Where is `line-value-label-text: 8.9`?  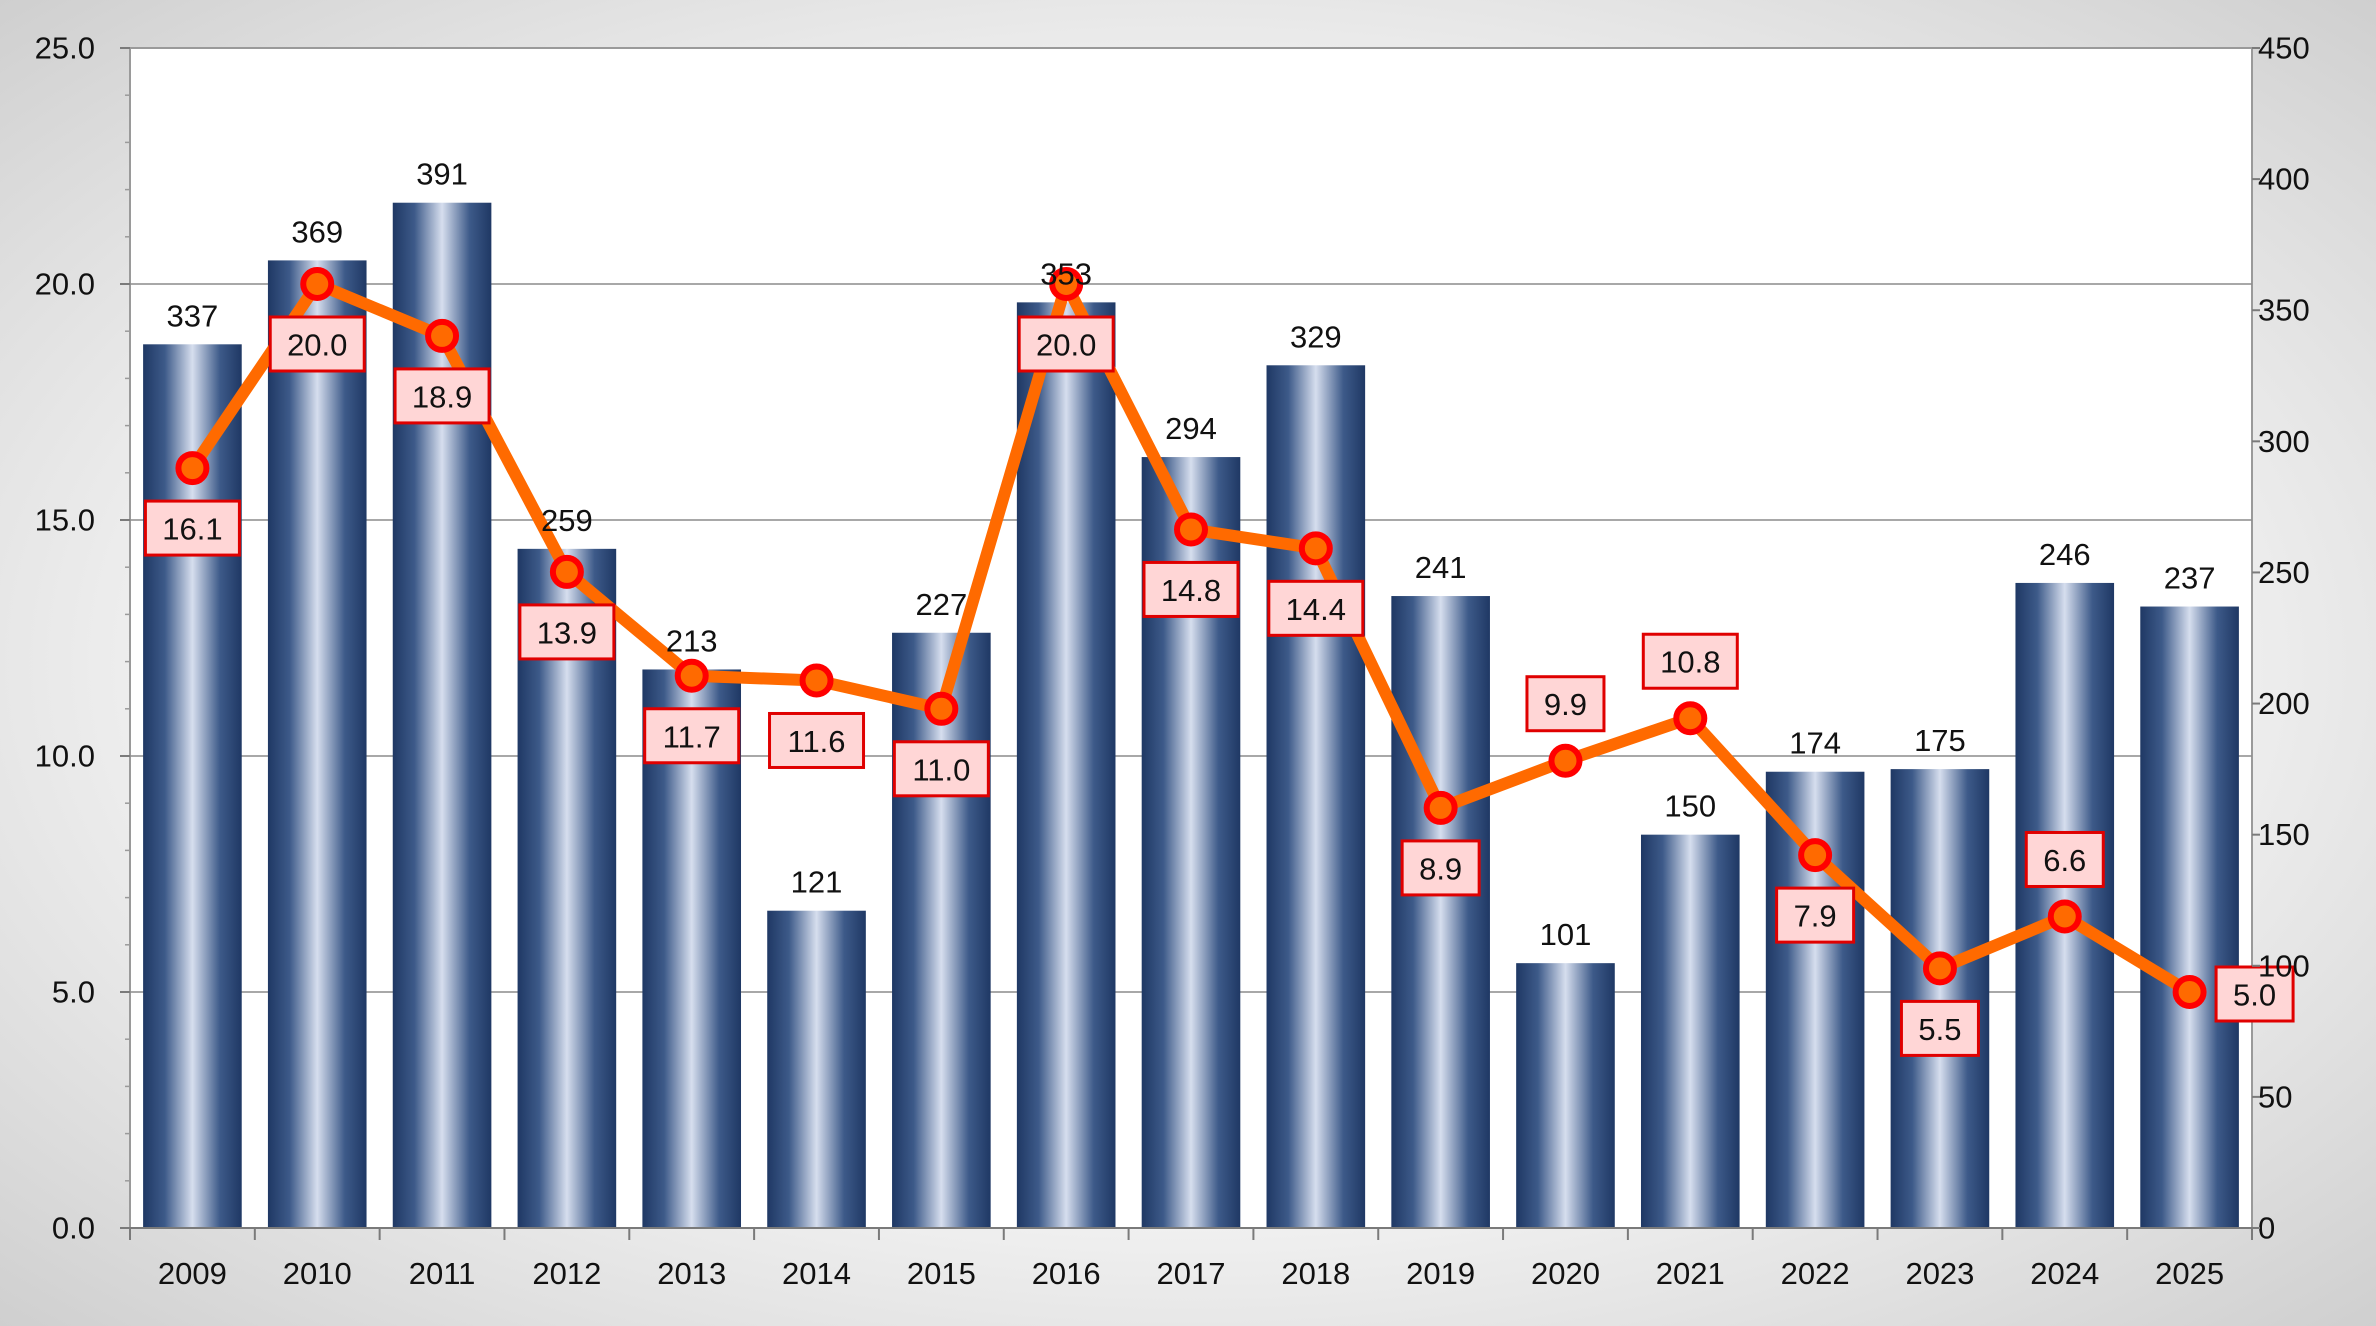 line-value-label-text: 8.9 is located at coordinates (1440, 868).